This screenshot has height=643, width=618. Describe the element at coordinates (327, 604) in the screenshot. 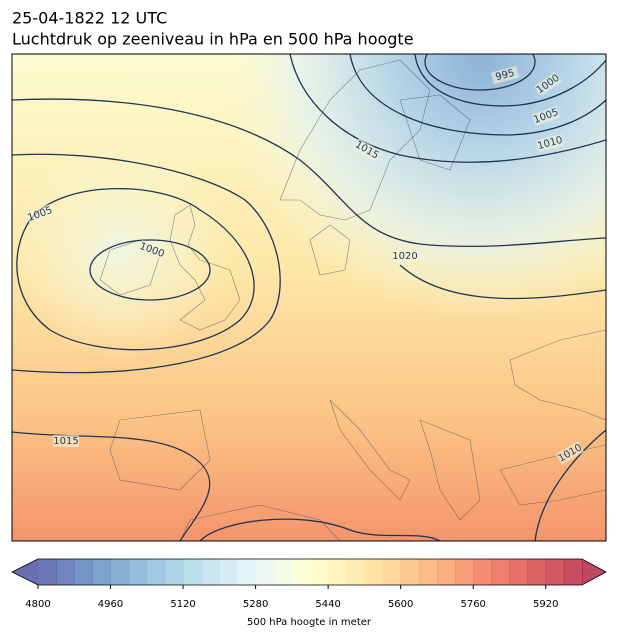

I see `colorbar-tick-label: 5440` at that location.